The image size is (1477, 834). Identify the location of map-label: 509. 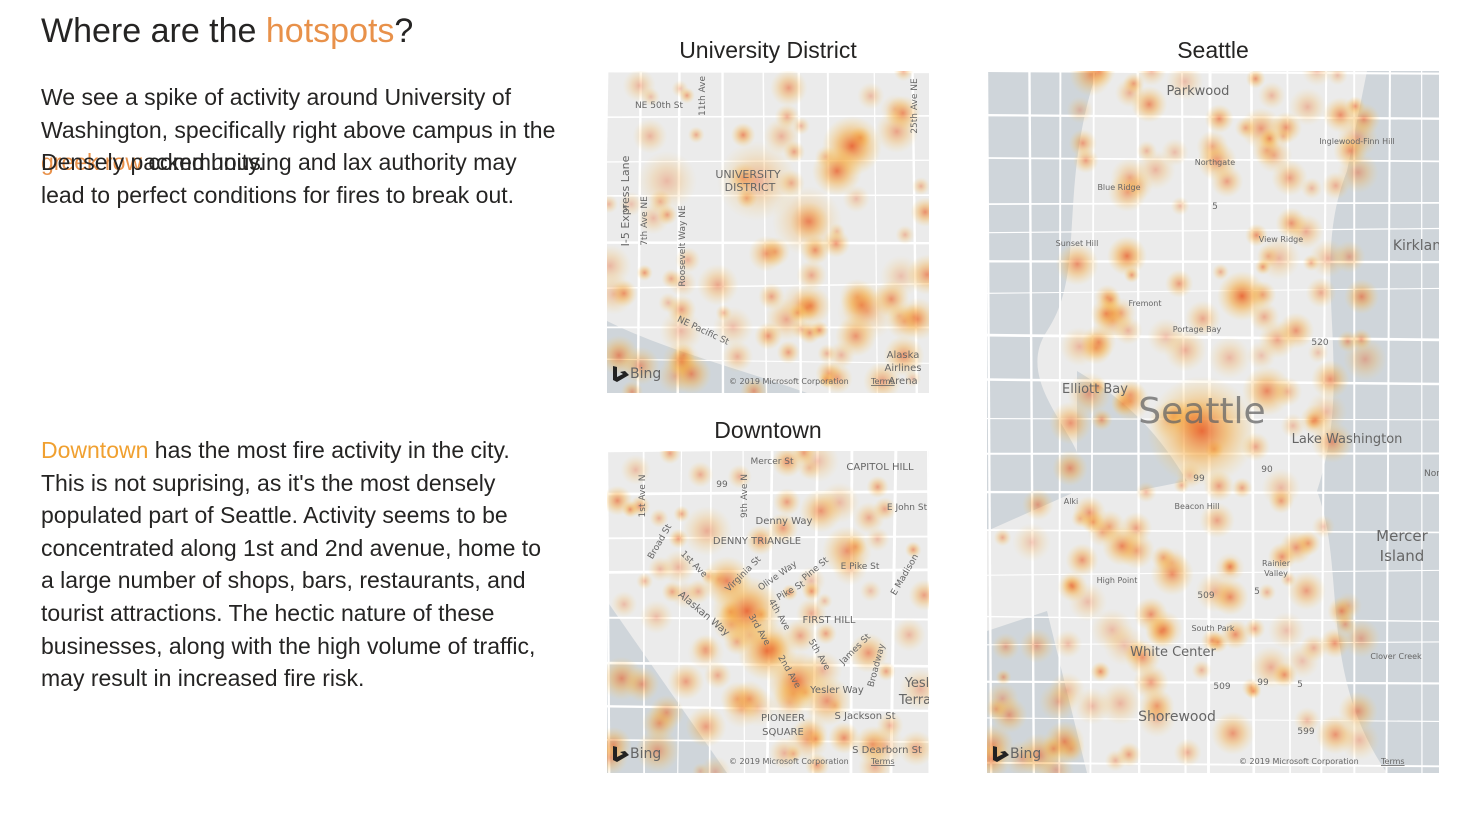
(1221, 687).